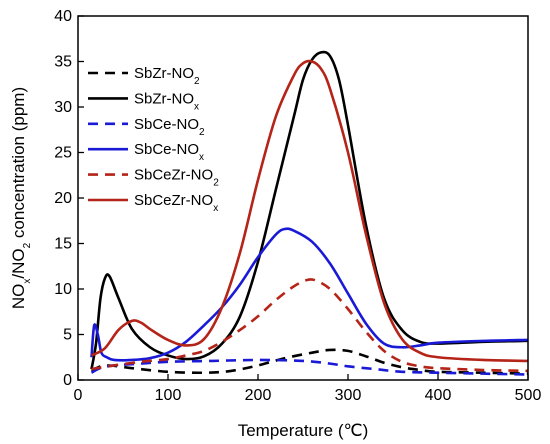  I want to click on x-tick-label: 500, so click(528, 395).